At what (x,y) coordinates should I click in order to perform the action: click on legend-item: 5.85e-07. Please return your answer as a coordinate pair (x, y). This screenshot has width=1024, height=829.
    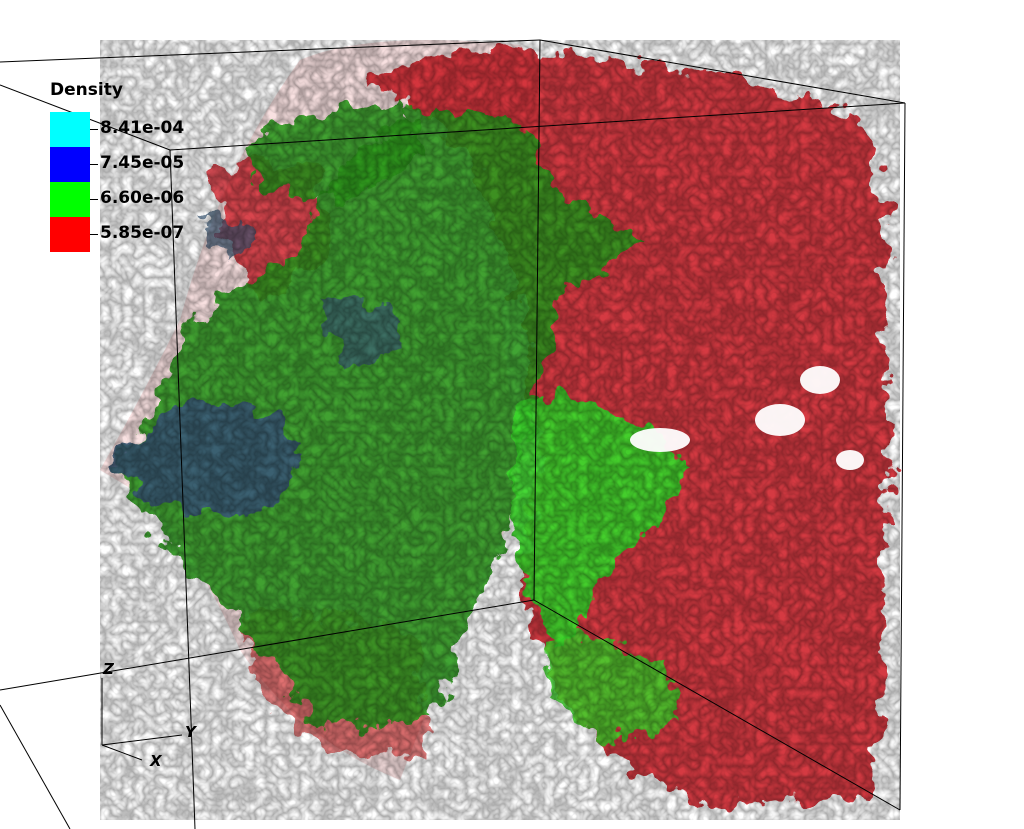
    Looking at the image, I should click on (140, 234).